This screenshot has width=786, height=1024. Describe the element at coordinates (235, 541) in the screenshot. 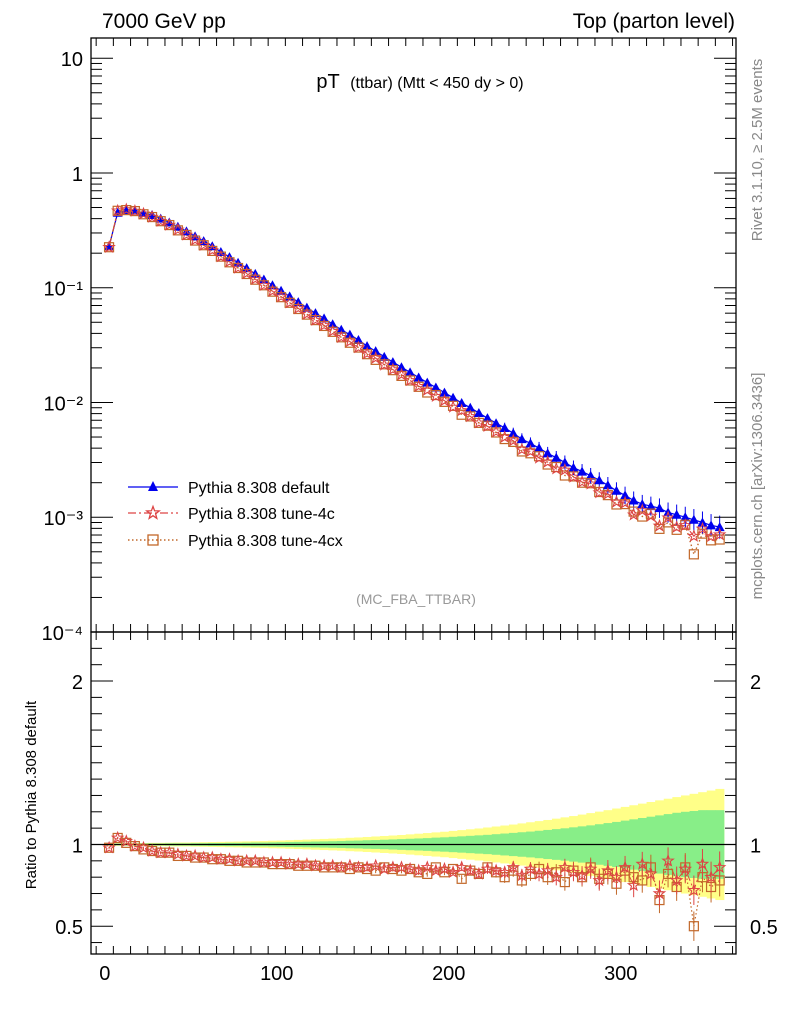

I see `legend-entry-tune-4cx: Pythia 8.308 tune-4cx` at that location.